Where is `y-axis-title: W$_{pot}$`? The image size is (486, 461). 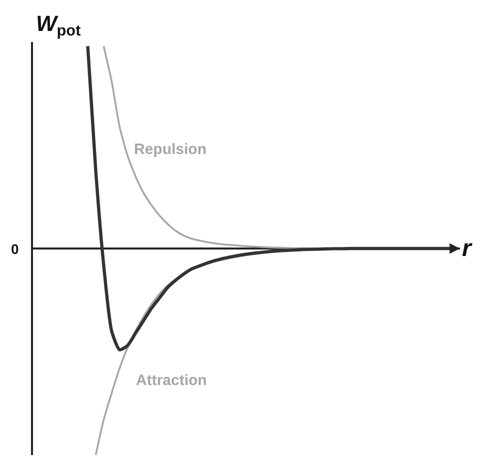 y-axis-title: W$_{pot}$ is located at coordinates (58, 25).